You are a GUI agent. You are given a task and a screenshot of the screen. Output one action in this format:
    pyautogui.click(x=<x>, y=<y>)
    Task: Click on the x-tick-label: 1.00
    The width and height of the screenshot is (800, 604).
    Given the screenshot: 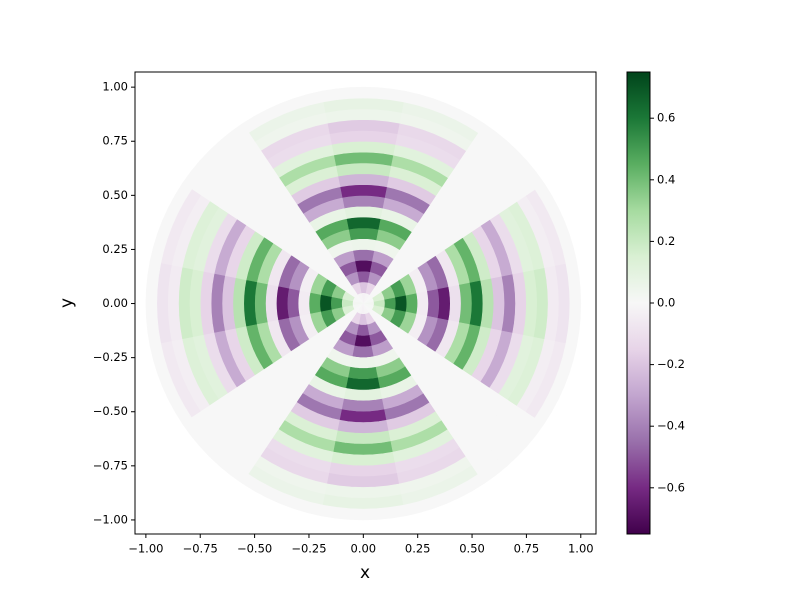 What is the action you would take?
    pyautogui.click(x=581, y=549)
    